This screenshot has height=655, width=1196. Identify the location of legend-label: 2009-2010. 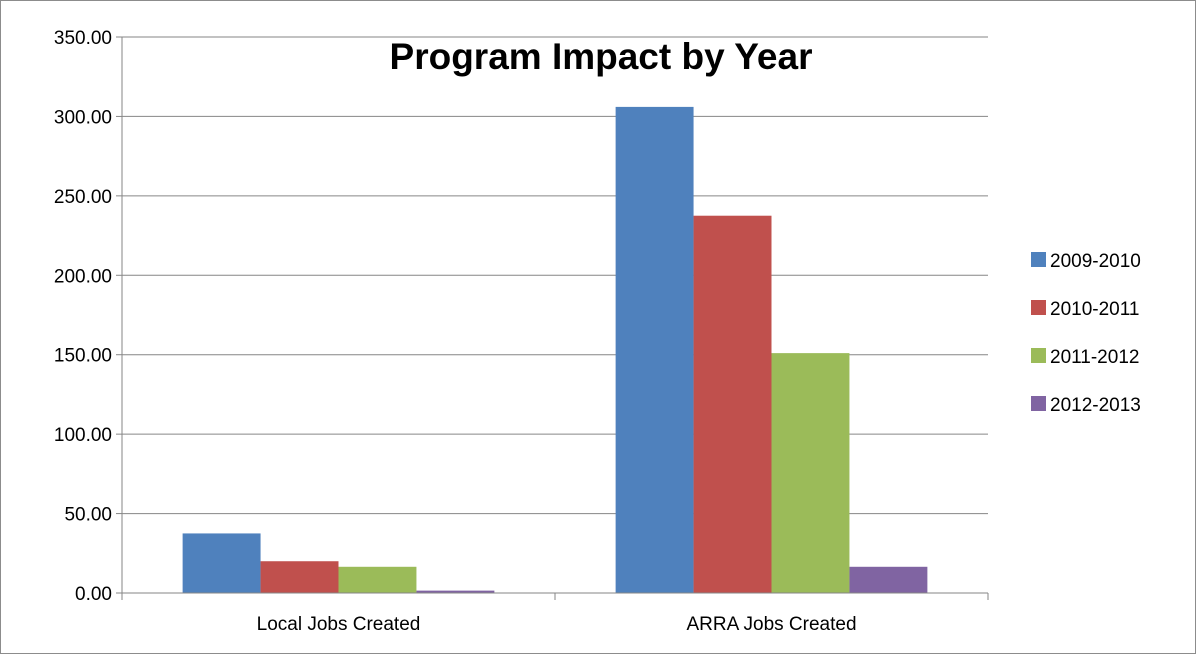
(1095, 261).